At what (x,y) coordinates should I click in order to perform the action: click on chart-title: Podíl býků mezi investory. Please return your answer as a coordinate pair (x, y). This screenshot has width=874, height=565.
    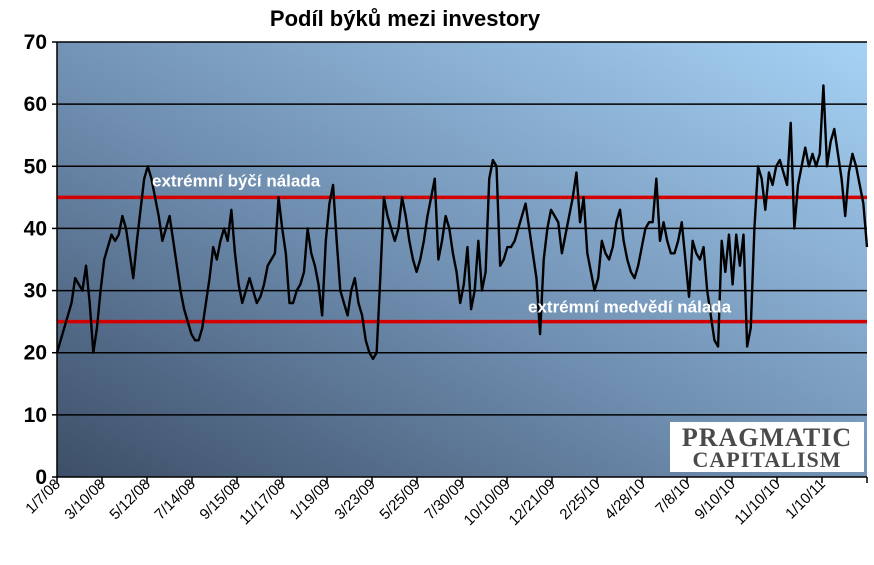
    Looking at the image, I should click on (405, 18).